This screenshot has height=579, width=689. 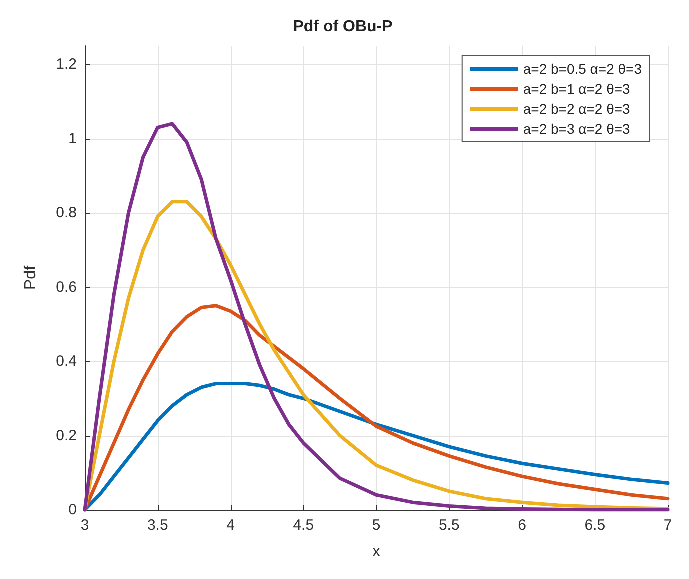 What do you see at coordinates (343, 27) in the screenshot?
I see `chart-title: Pdf of OBu-P` at bounding box center [343, 27].